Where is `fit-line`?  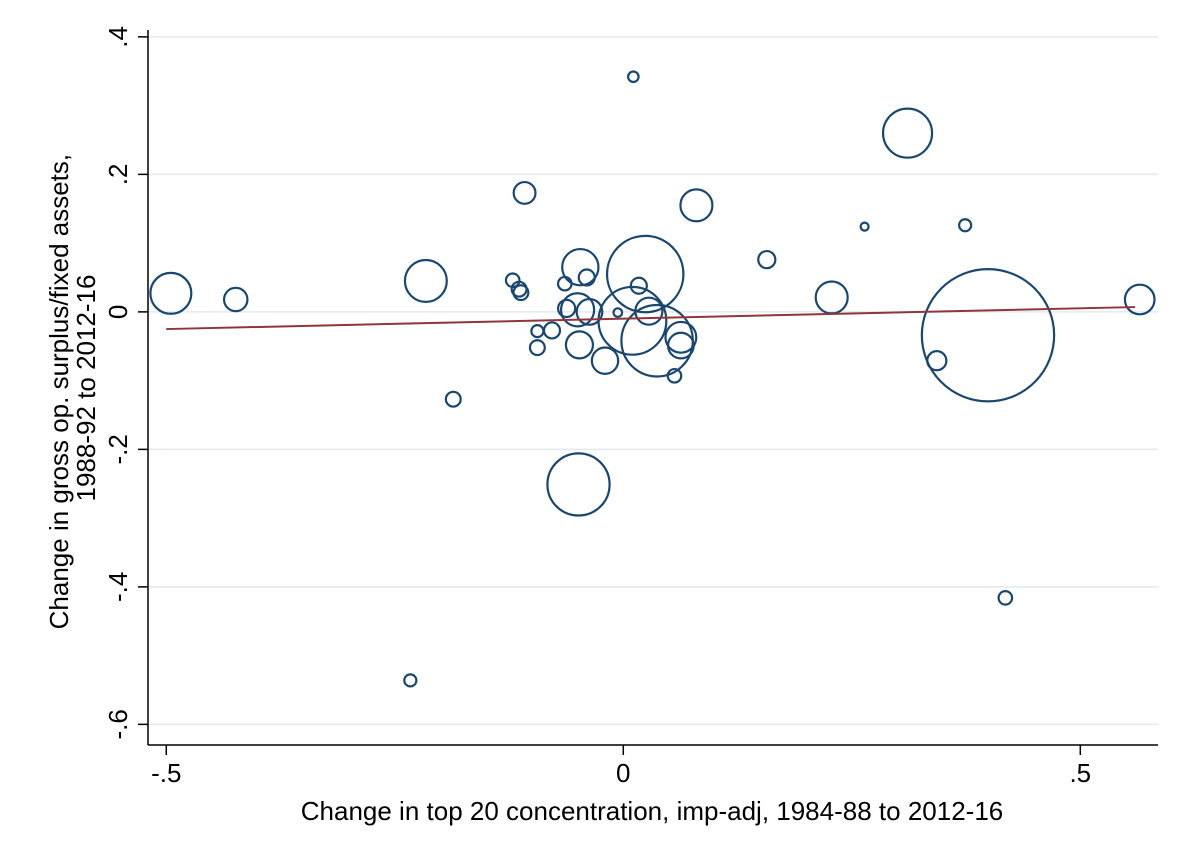
fit-line is located at coordinates (650, 318).